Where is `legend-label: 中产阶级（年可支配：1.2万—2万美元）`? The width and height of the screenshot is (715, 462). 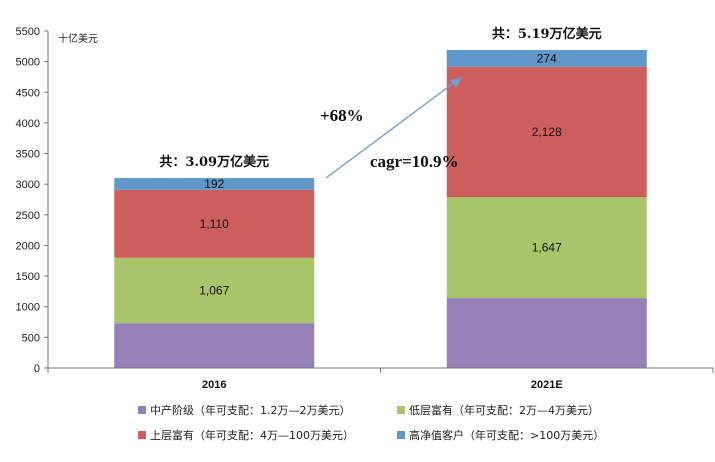
legend-label: 中产阶级（年可支配：1.2万—2万美元） is located at coordinates (250, 410).